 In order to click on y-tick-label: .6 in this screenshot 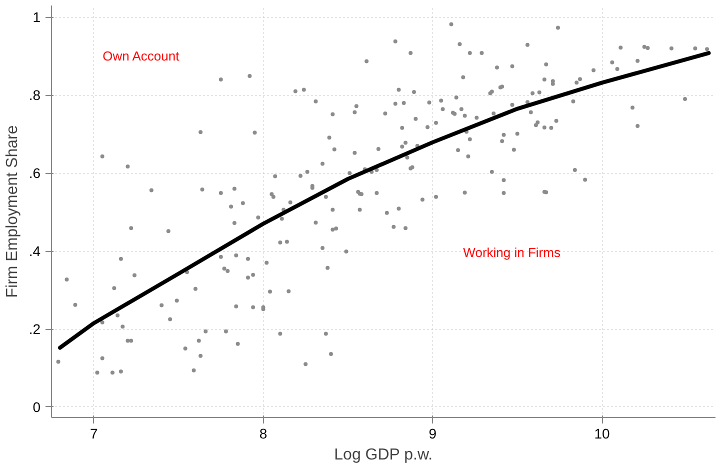, I will do `click(34, 173)`.